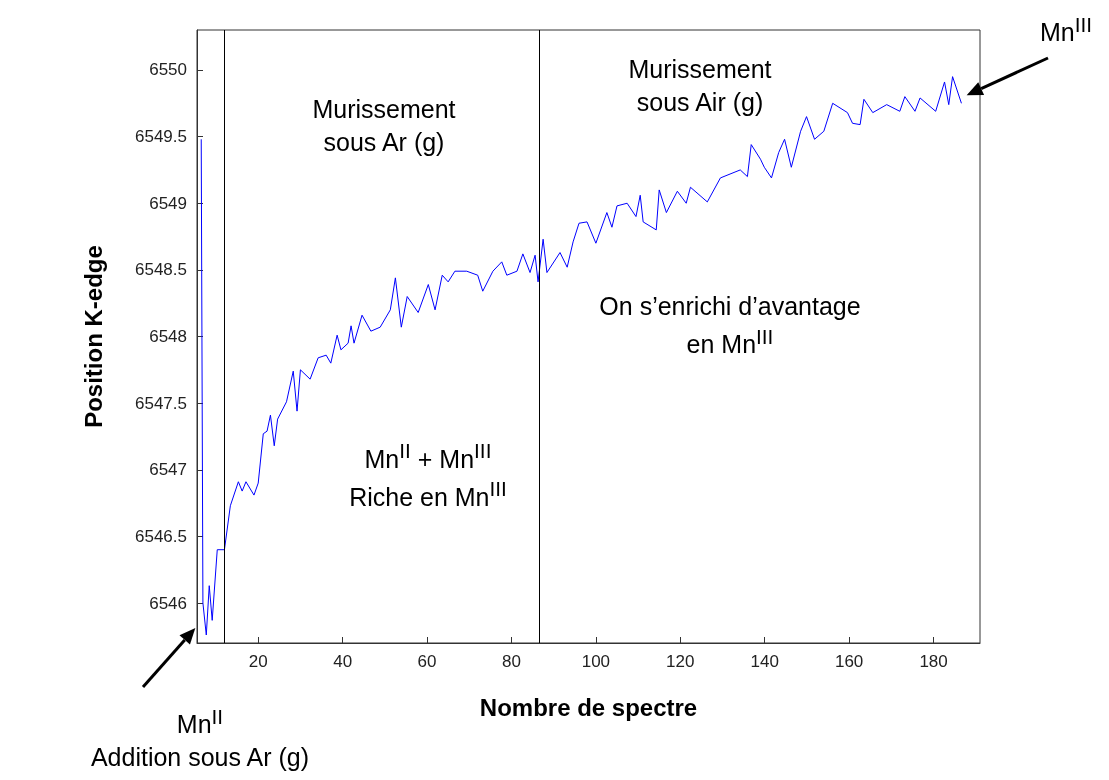 The image size is (1109, 780). What do you see at coordinates (168, 336) in the screenshot?
I see `y-tick-label: 6548` at bounding box center [168, 336].